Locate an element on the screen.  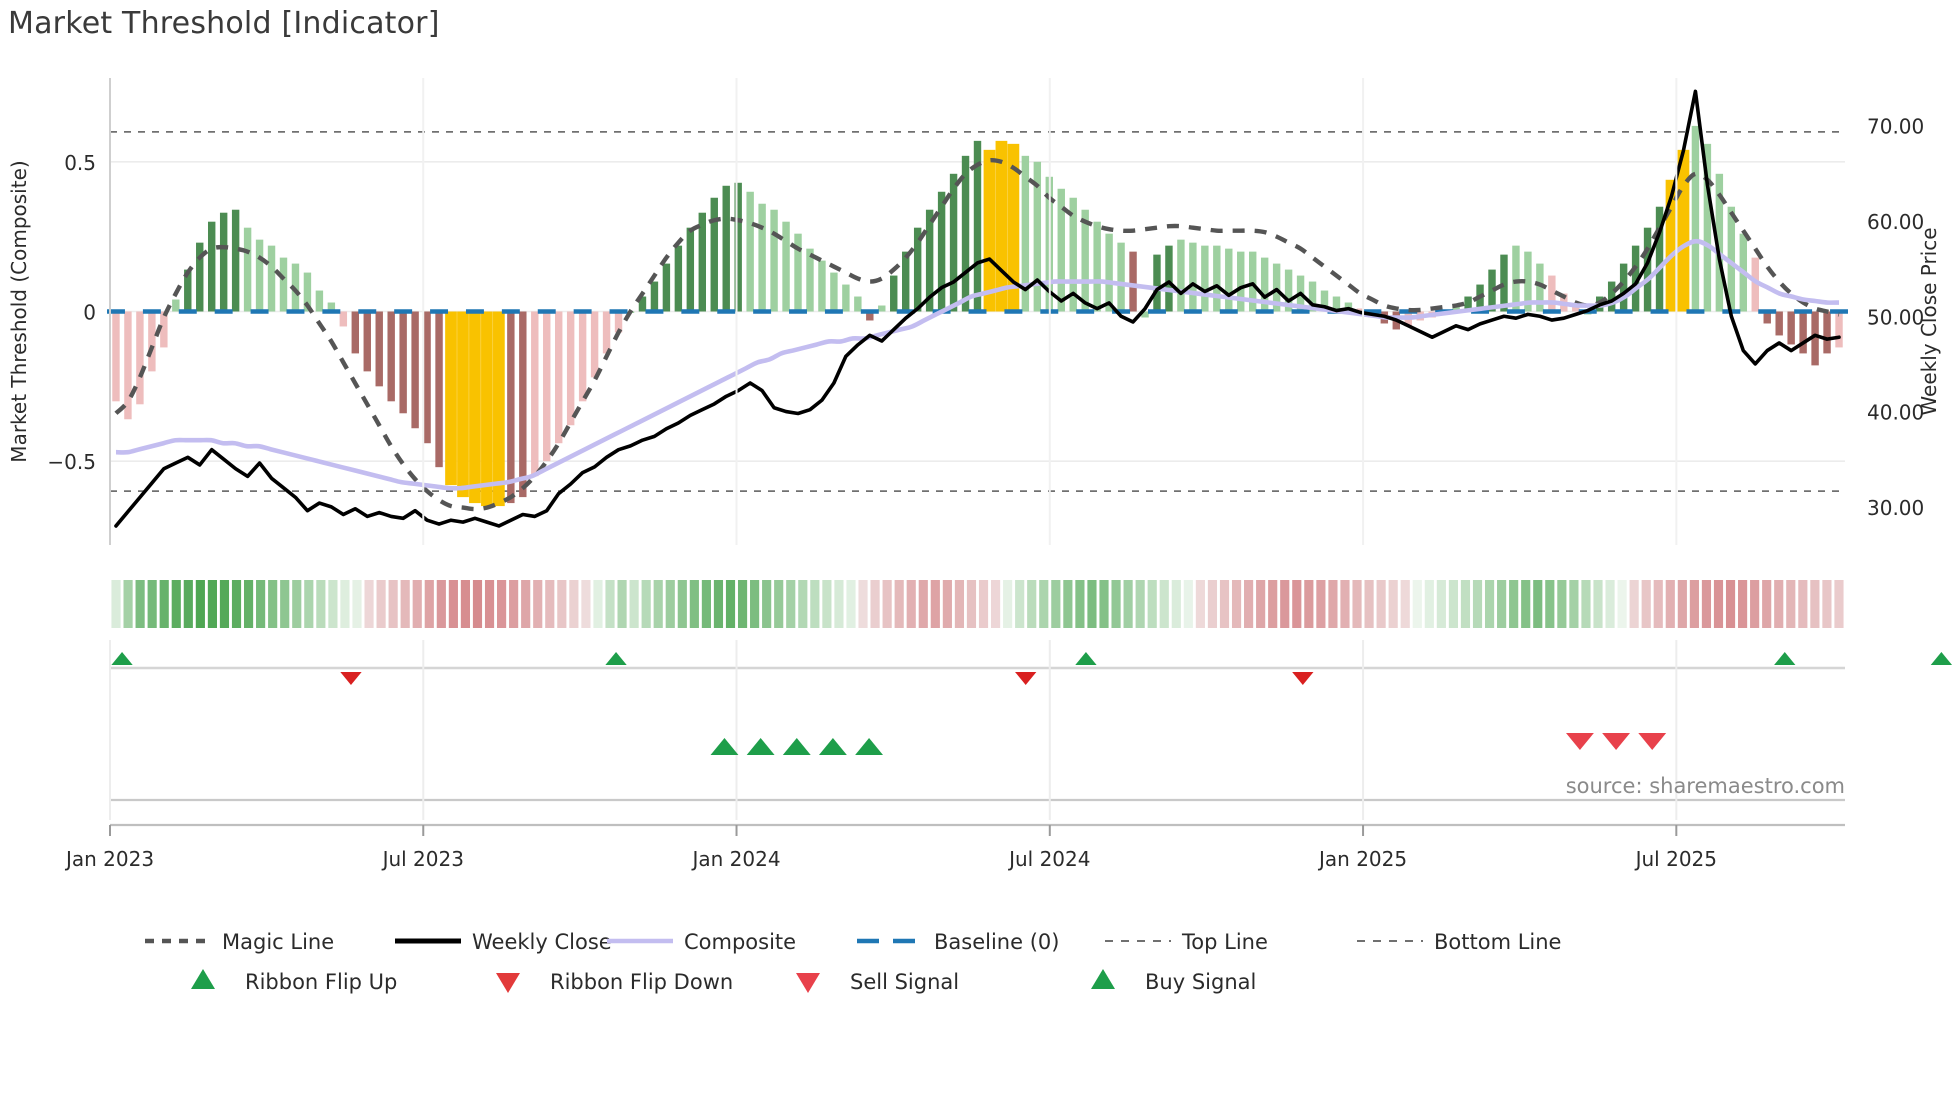
left-axis: 0.5 0 −0.5 Market Threshold (Composite) is located at coordinates (59, 311).